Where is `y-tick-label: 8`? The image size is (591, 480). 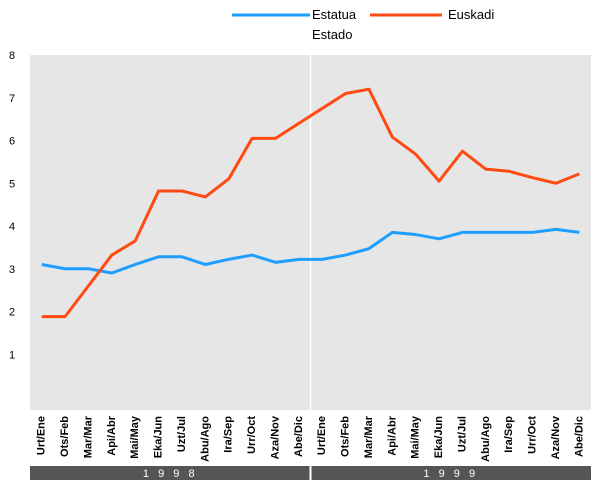
y-tick-label: 8 is located at coordinates (12, 56).